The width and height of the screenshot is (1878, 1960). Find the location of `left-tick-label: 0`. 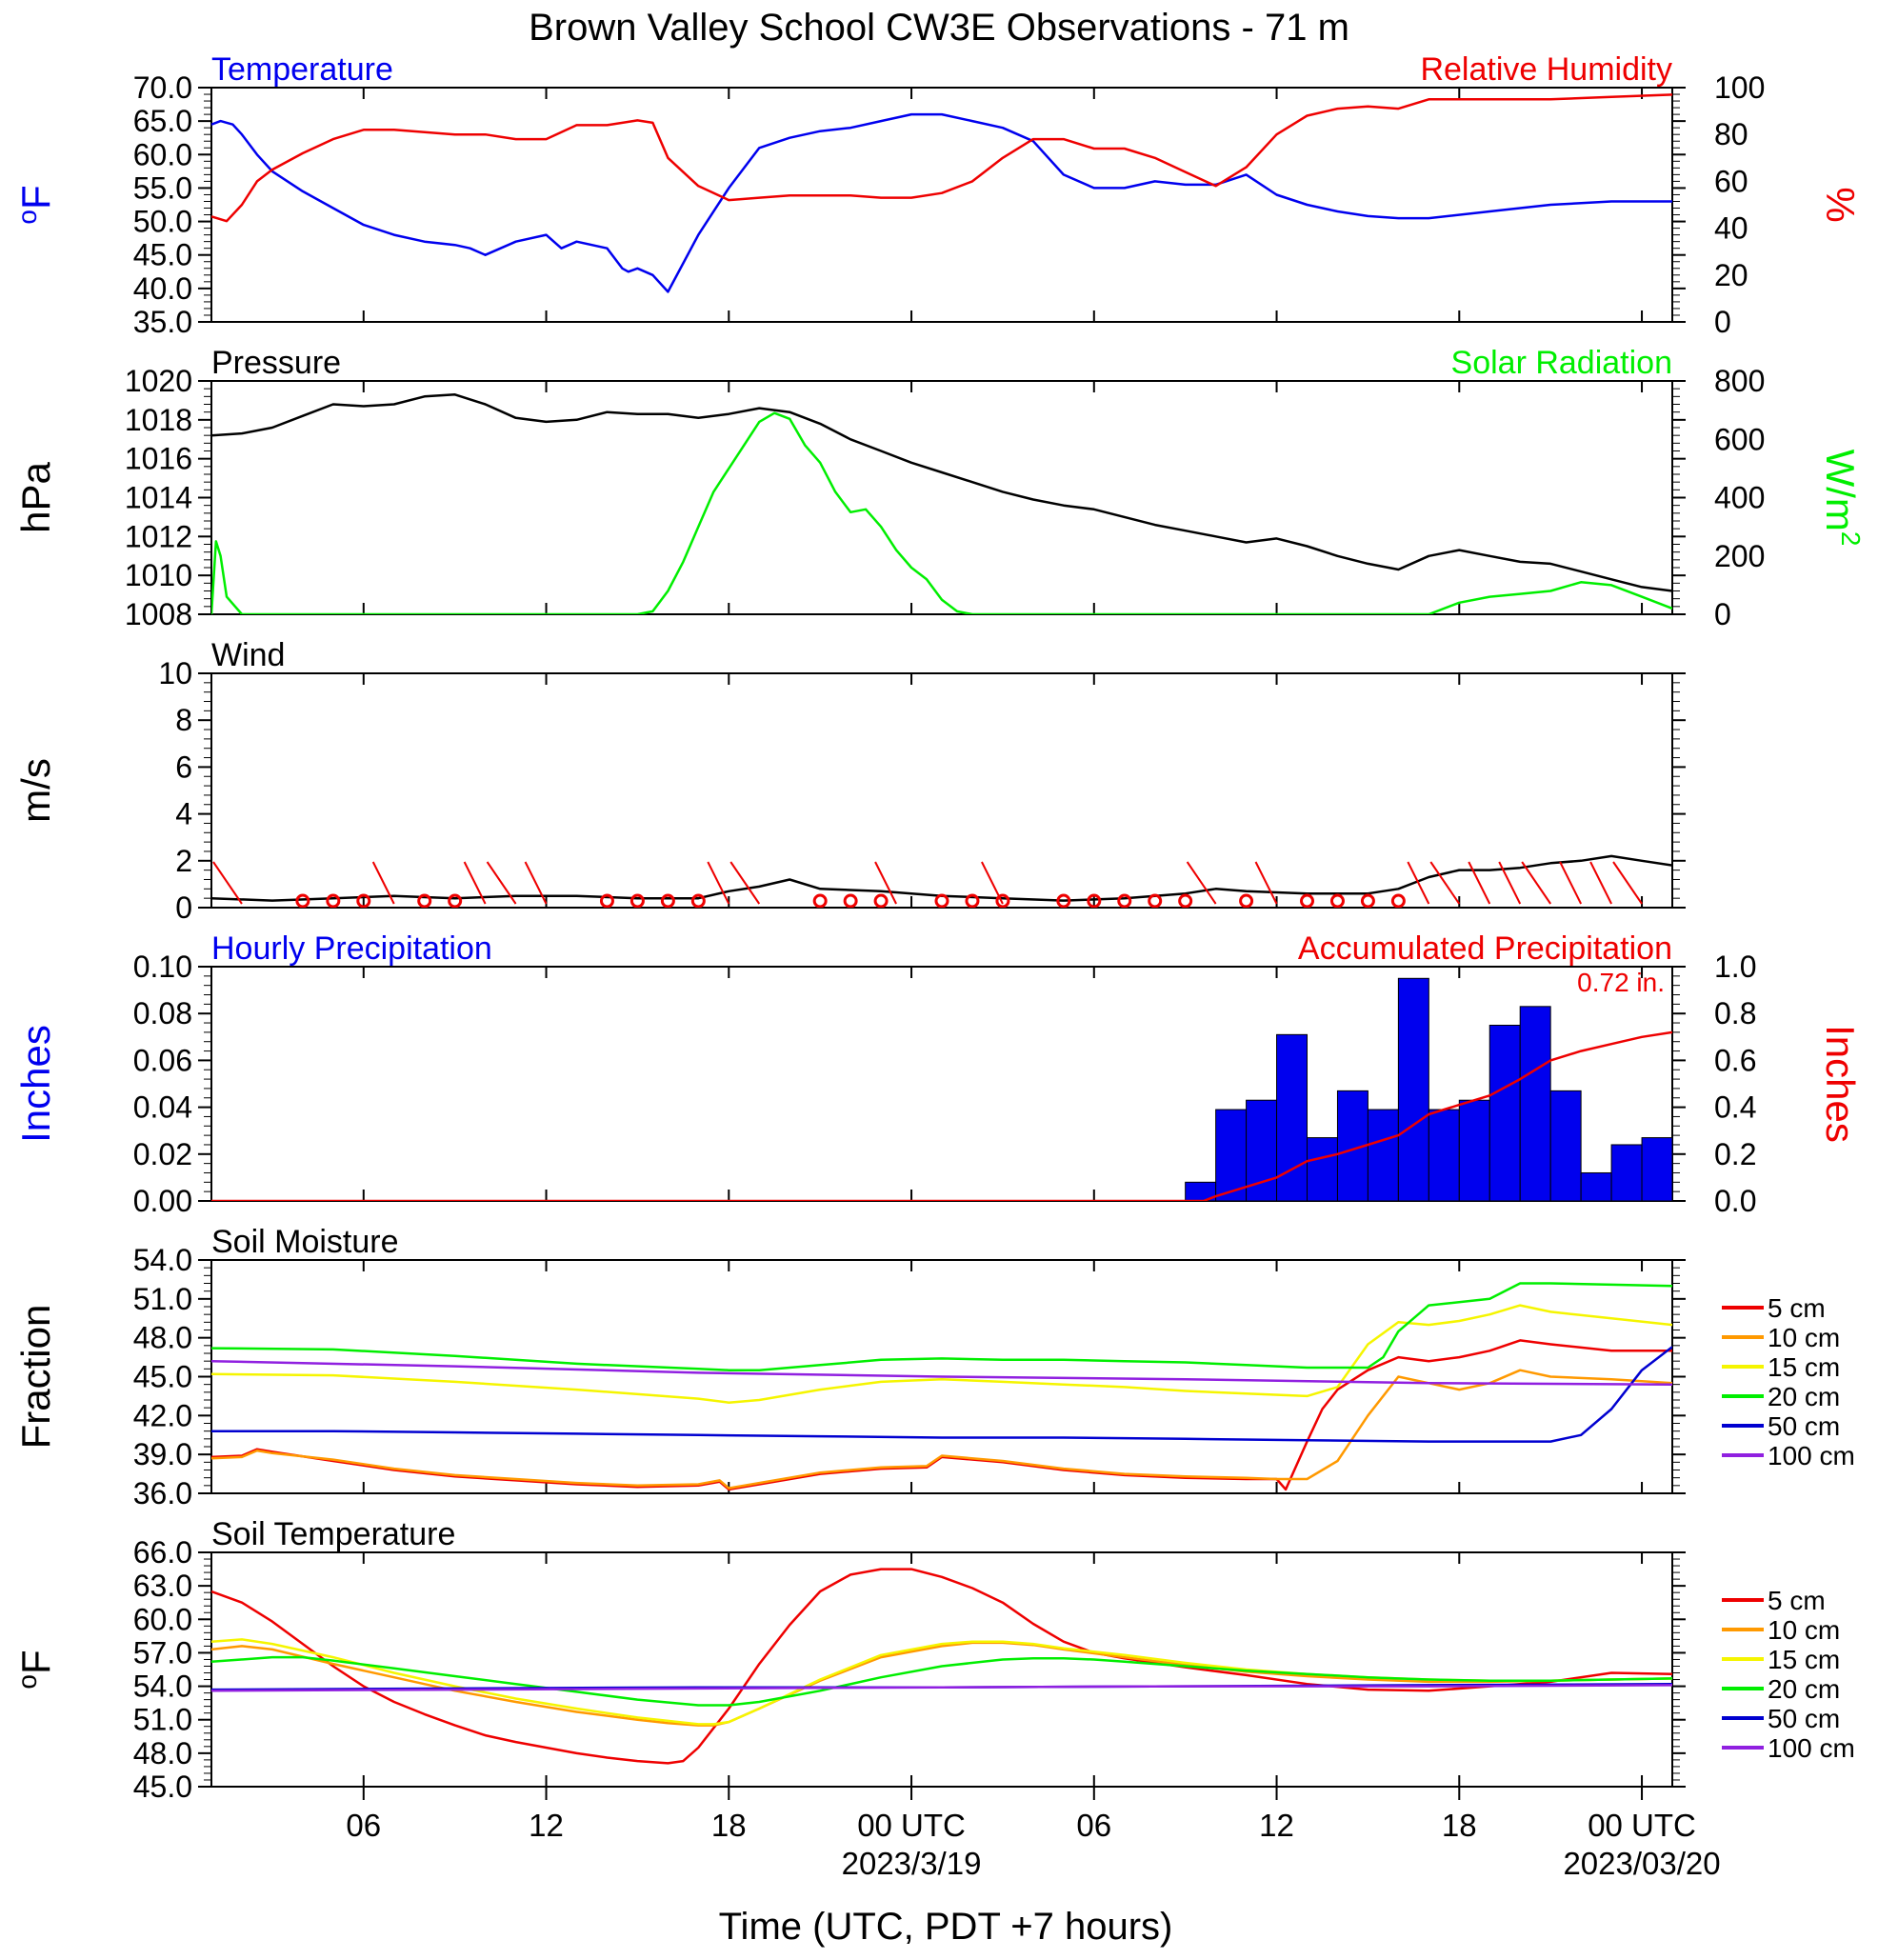

left-tick-label: 0 is located at coordinates (183, 907).